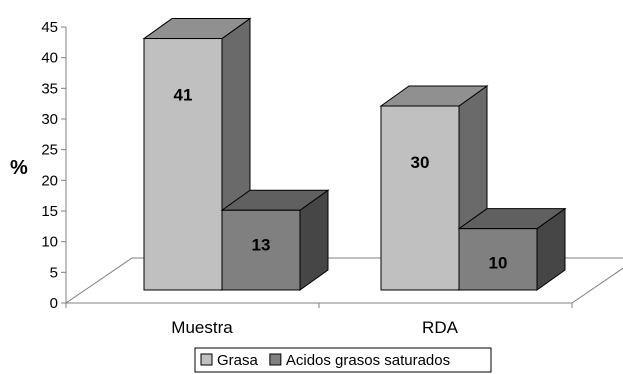 This screenshot has width=623, height=374. Describe the element at coordinates (440, 327) in the screenshot. I see `x-category-label: RDA` at that location.